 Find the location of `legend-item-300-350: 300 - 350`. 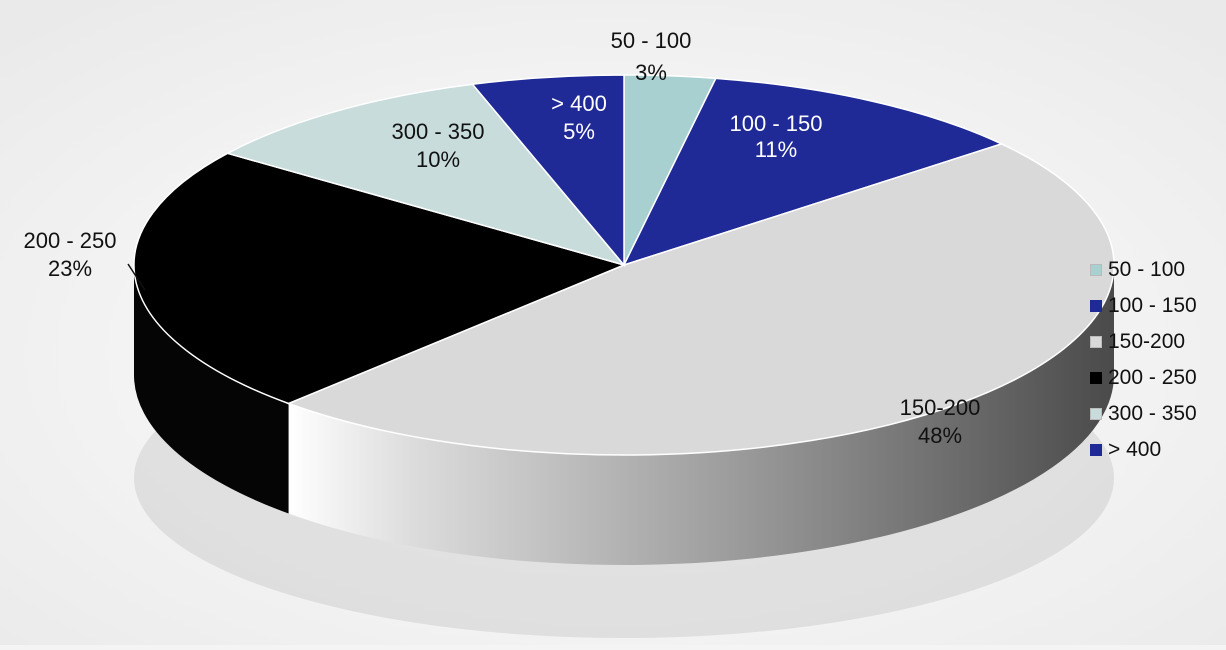

legend-item-300-350: 300 - 350 is located at coordinates (1143, 414).